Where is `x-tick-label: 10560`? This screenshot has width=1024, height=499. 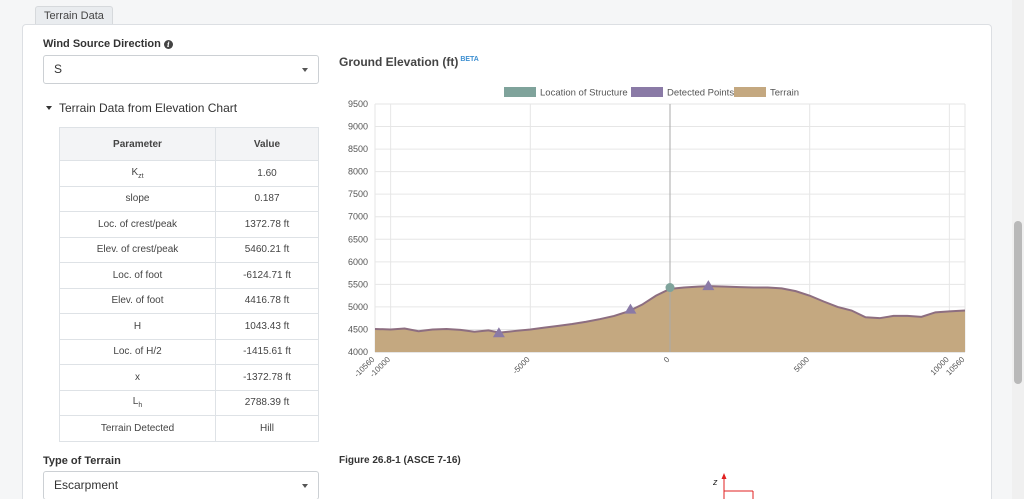 x-tick-label: 10560 is located at coordinates (955, 366).